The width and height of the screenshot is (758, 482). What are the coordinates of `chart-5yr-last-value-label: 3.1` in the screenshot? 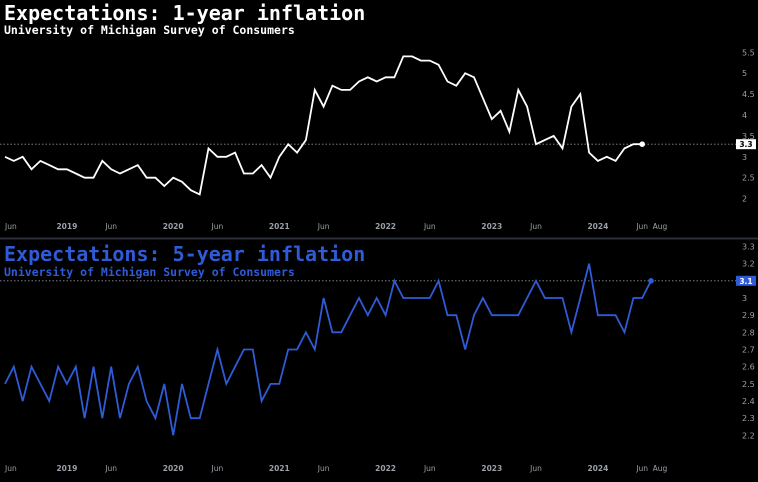 It's located at (745, 281).